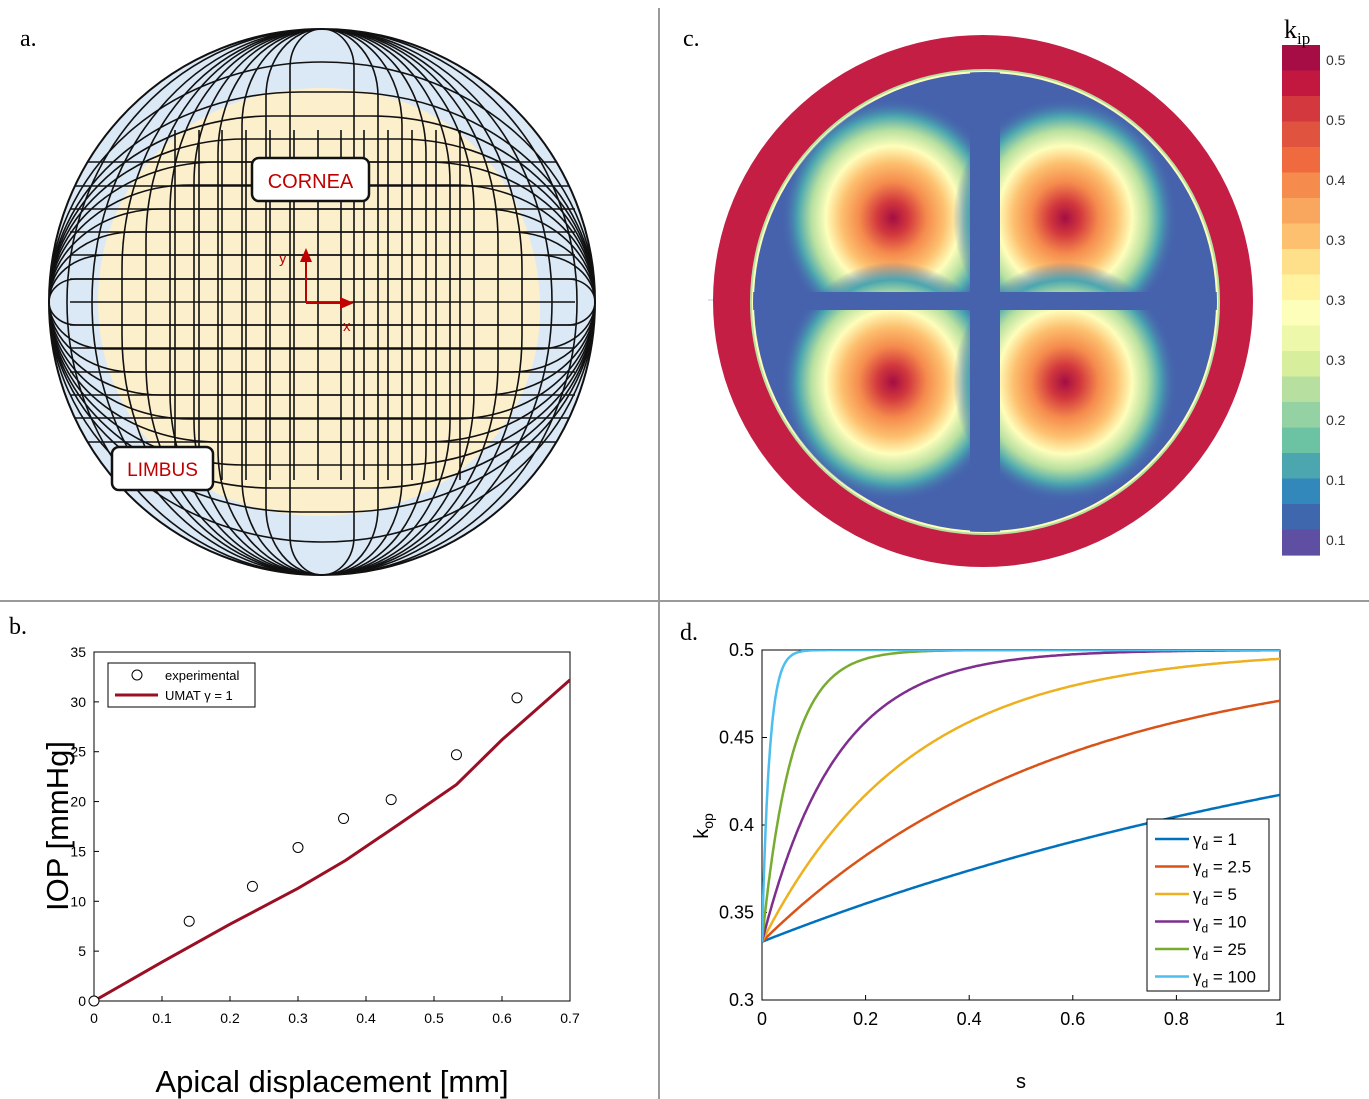  I want to click on plot-b-ytick-label: 30, so click(78, 702).